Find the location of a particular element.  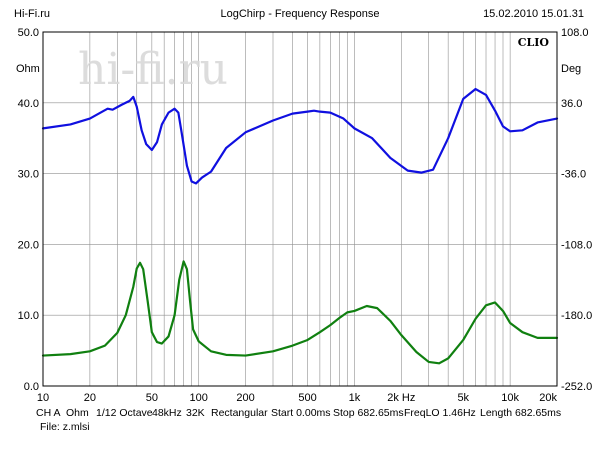

footer-field: Rectangular is located at coordinates (239, 413).